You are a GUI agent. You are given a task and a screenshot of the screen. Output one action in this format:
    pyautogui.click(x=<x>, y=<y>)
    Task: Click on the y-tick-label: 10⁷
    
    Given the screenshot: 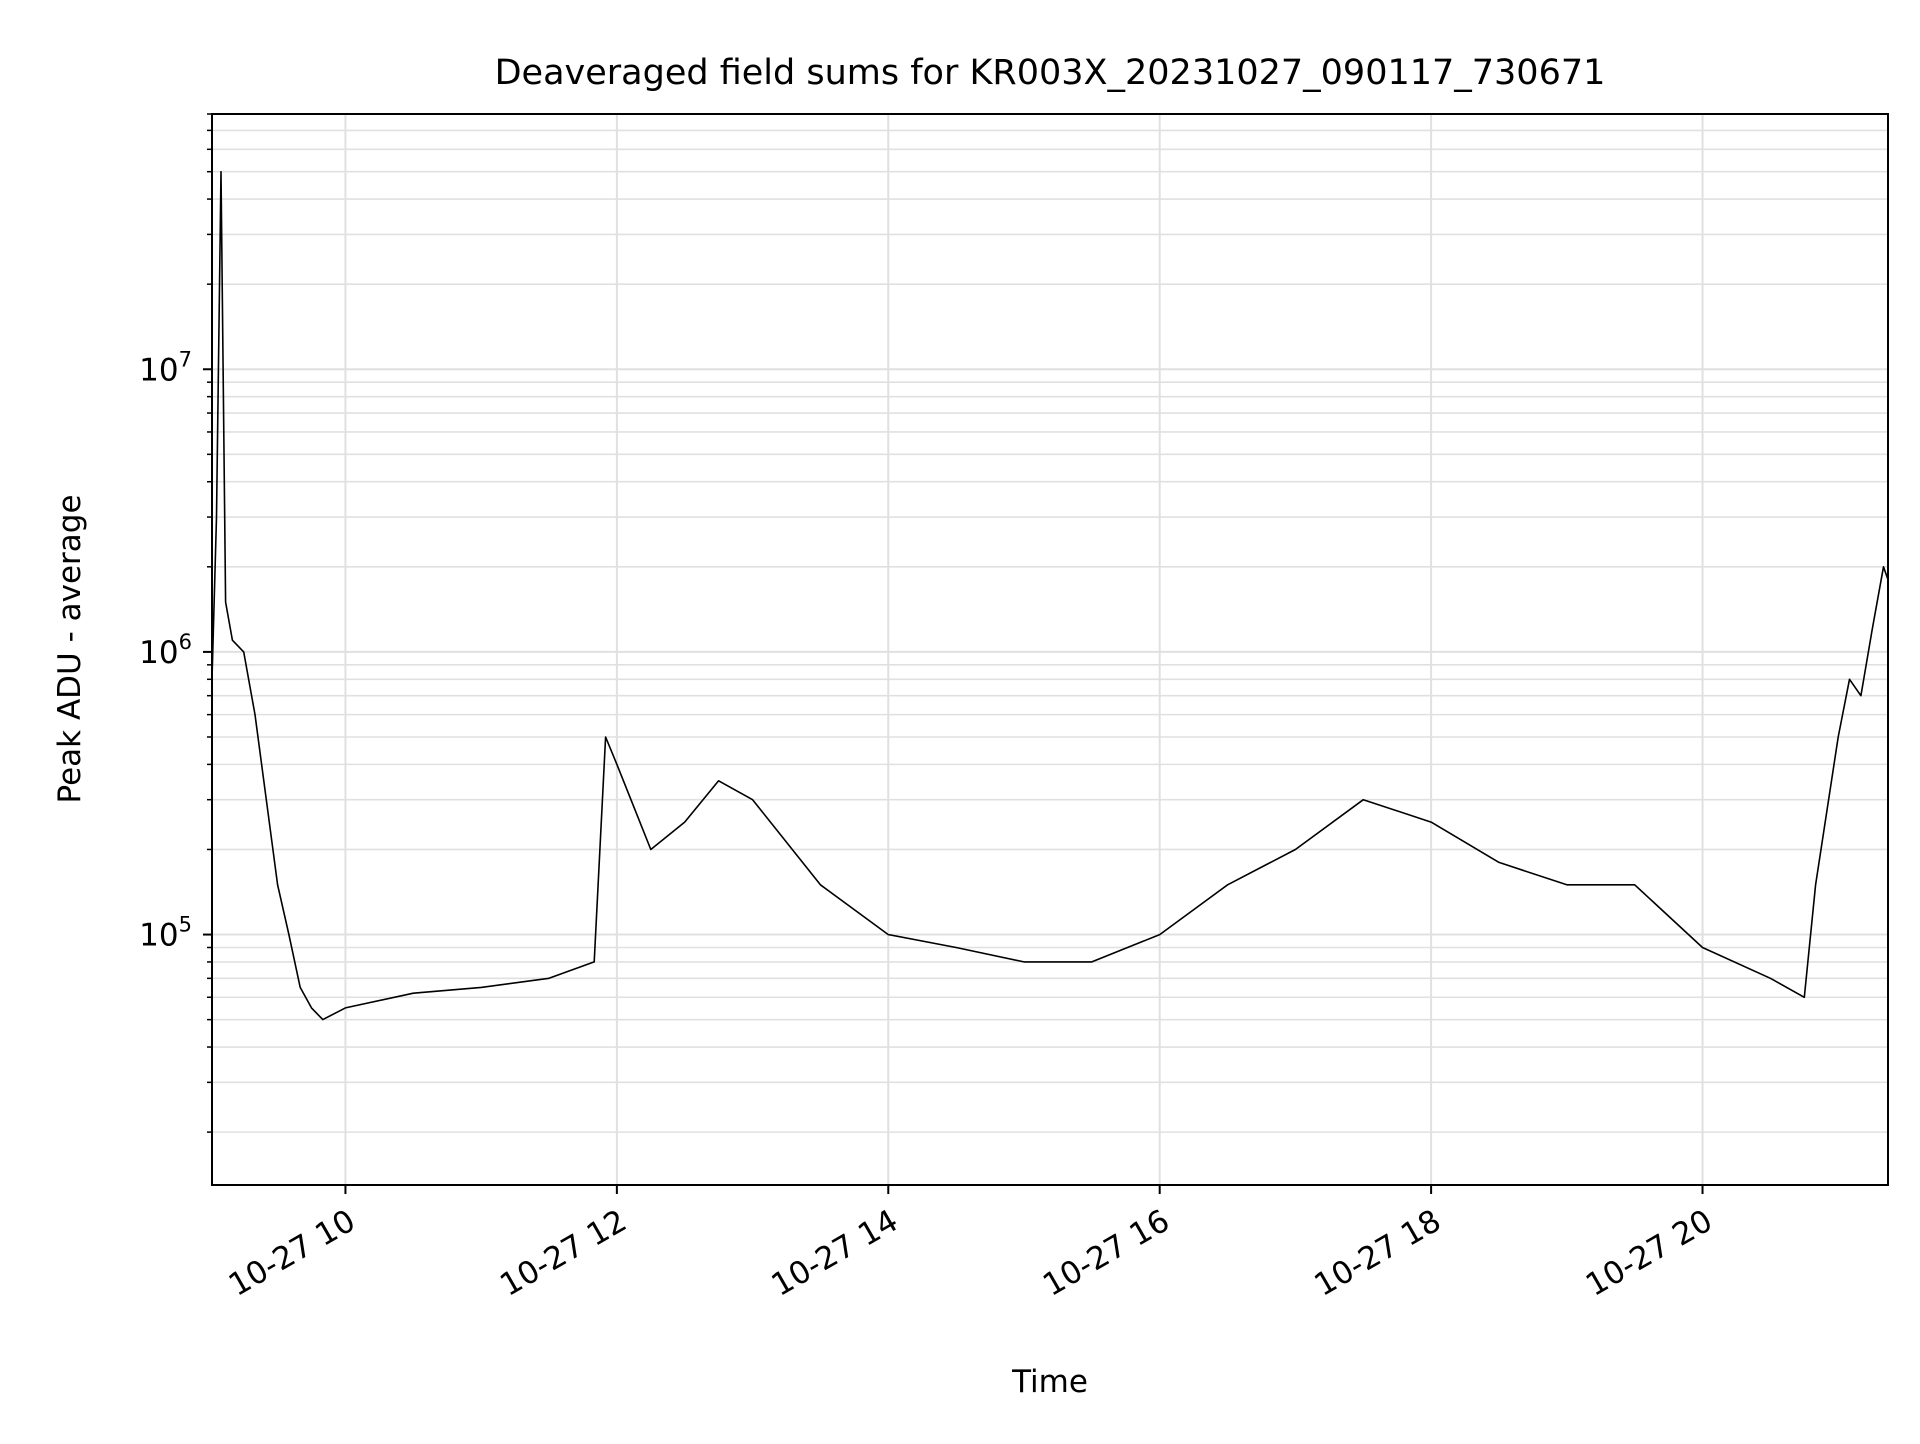 What is the action you would take?
    pyautogui.click(x=165, y=367)
    